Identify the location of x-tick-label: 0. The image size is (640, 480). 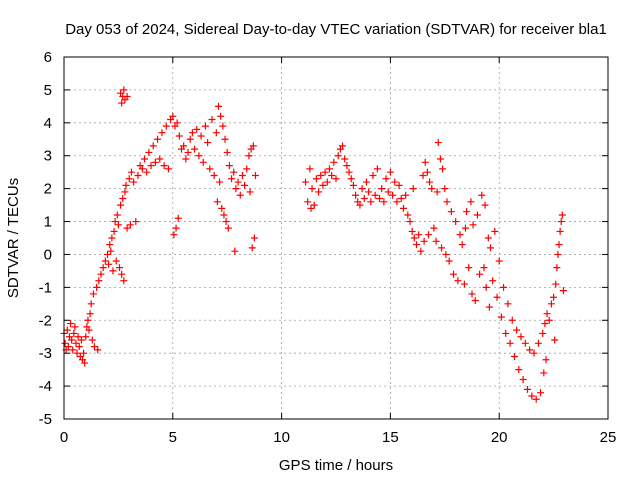
(64, 437).